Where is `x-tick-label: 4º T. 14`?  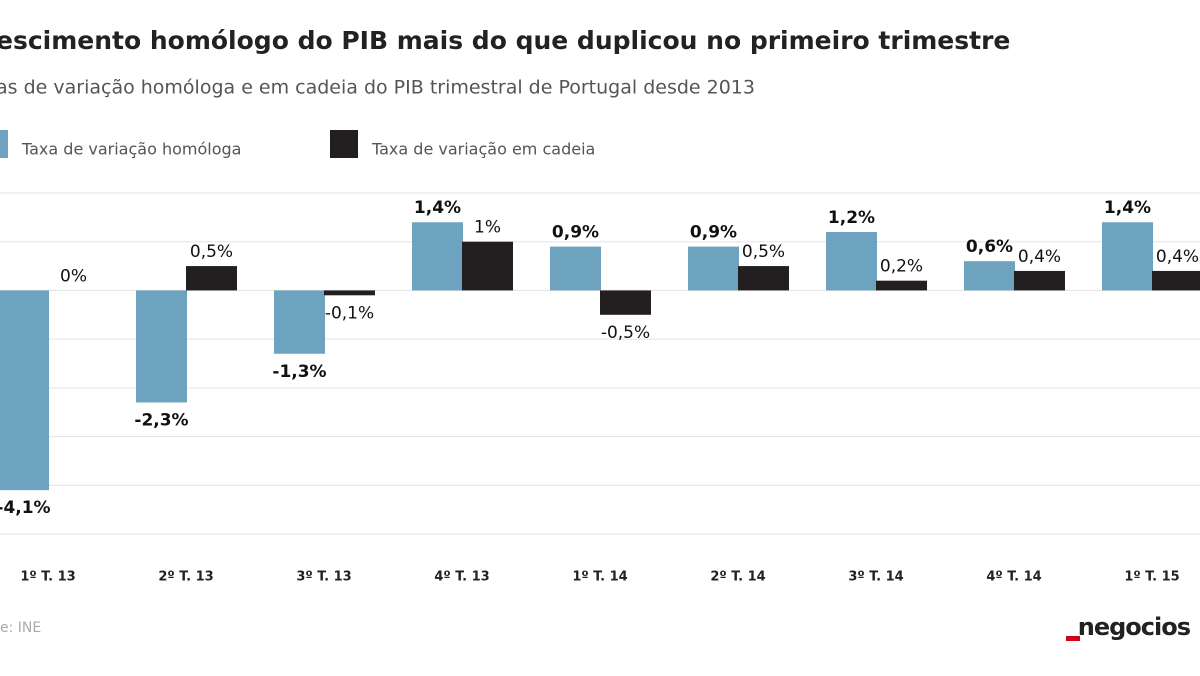
x-tick-label: 4º T. 14 is located at coordinates (1013, 577).